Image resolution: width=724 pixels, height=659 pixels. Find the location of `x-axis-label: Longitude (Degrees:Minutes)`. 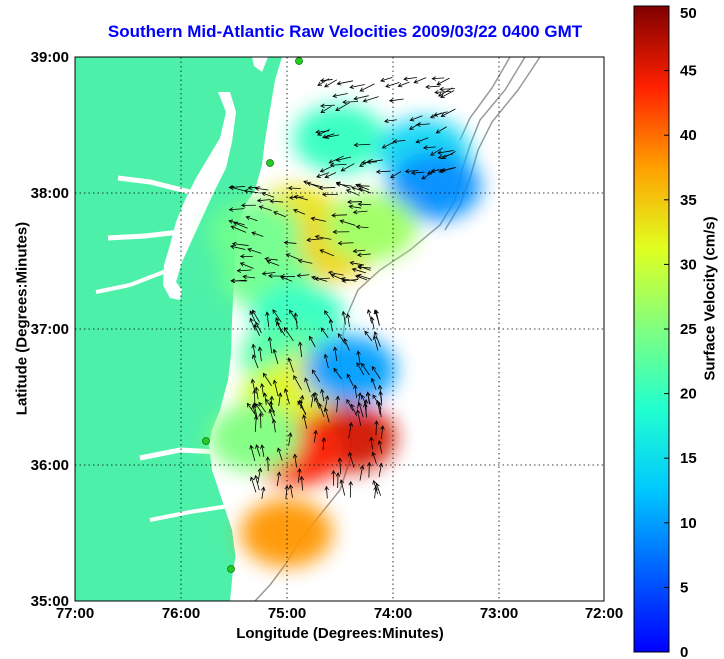

x-axis-label: Longitude (Degrees:Minutes) is located at coordinates (340, 633).